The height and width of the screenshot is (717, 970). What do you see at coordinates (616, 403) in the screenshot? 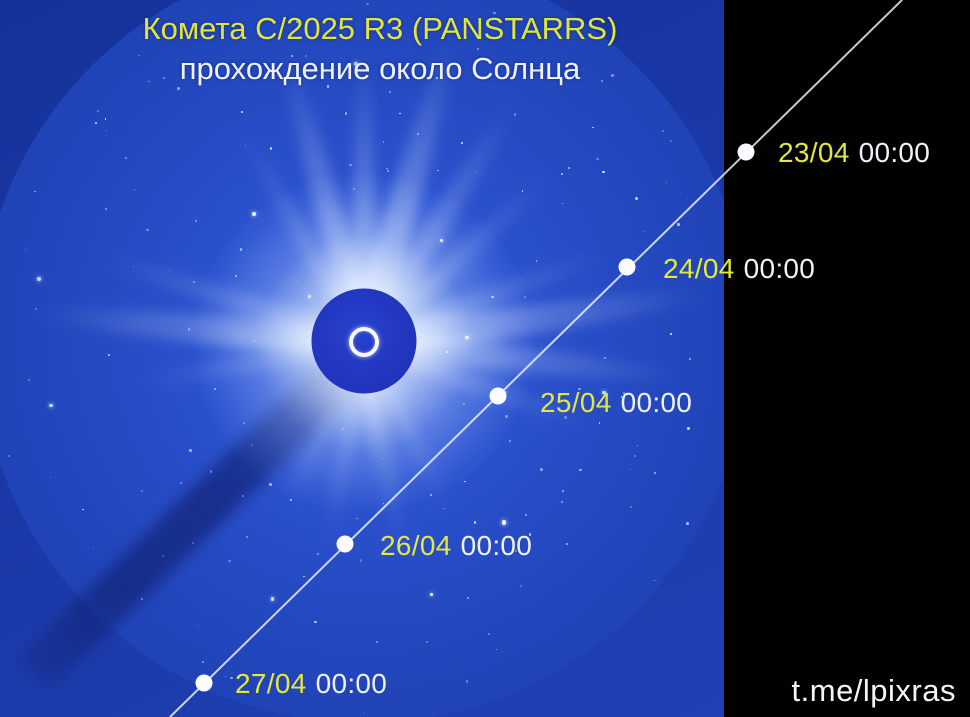
I see `trajectory-marker-label: 25/04 00:00` at bounding box center [616, 403].